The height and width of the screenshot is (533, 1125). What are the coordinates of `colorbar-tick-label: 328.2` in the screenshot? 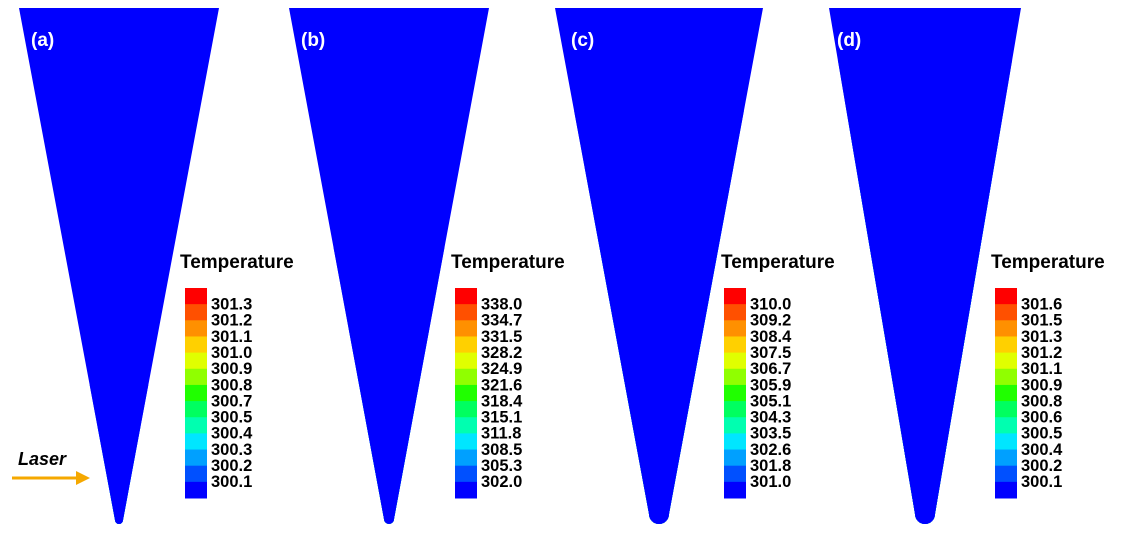 It's located at (501, 353).